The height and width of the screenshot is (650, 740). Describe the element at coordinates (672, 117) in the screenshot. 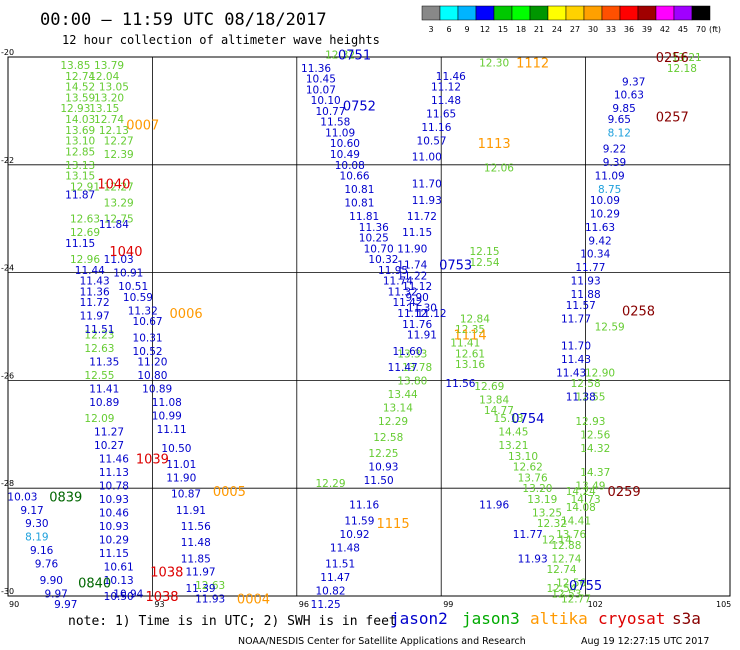

I see `pass-label: 0257` at that location.